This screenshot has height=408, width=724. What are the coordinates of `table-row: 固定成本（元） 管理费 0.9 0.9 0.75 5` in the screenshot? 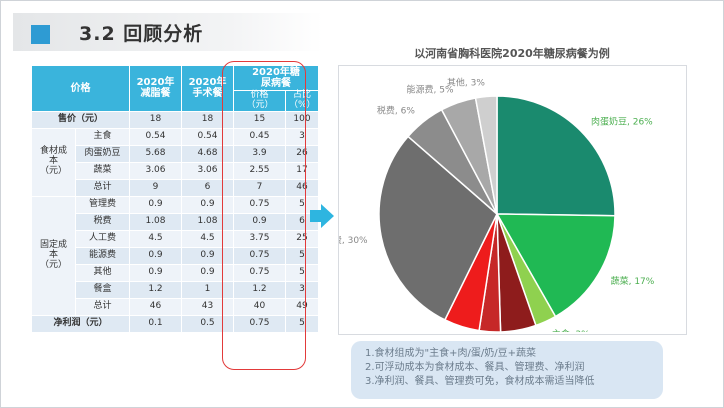 It's located at (191, 255).